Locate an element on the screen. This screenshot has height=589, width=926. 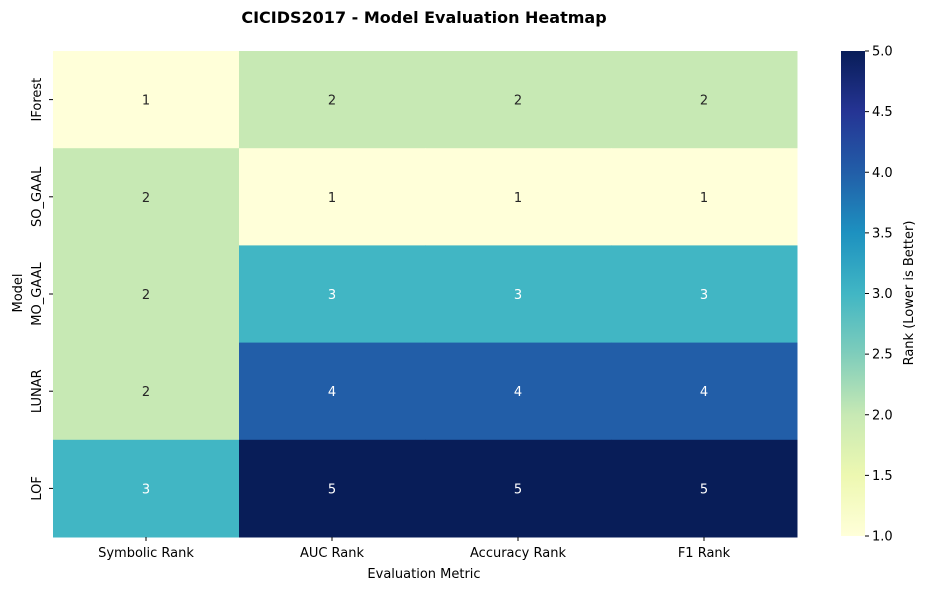
colorbar-tick-label: 2.0 is located at coordinates (882, 415).